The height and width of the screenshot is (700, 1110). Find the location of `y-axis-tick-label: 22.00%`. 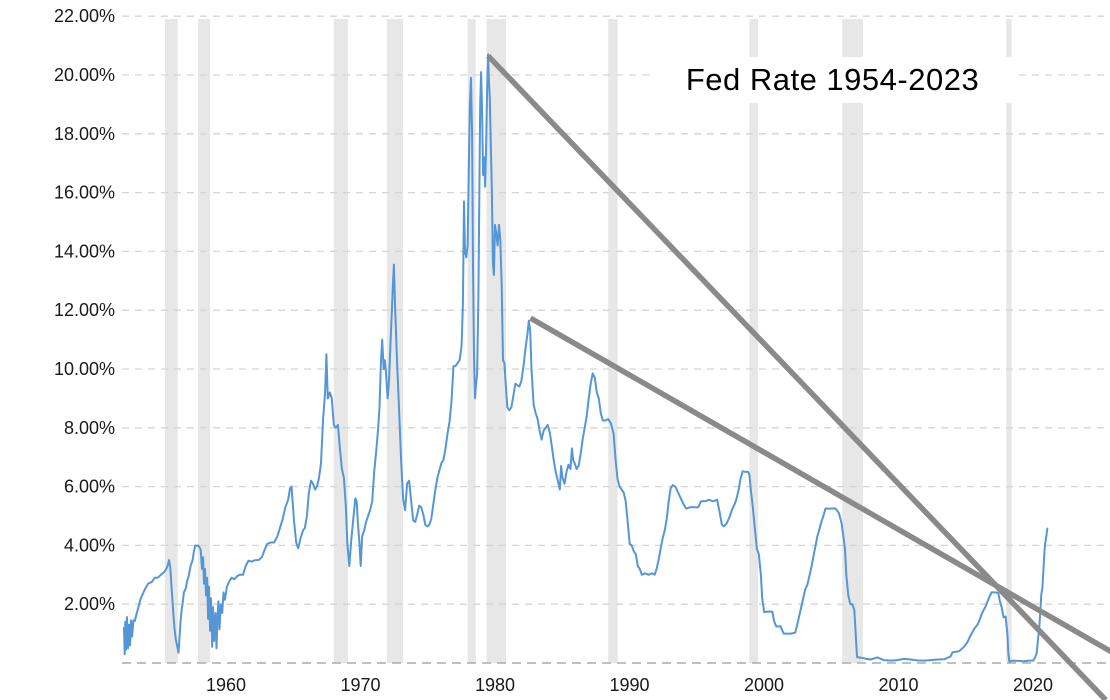

y-axis-tick-label: 22.00% is located at coordinates (84, 16).